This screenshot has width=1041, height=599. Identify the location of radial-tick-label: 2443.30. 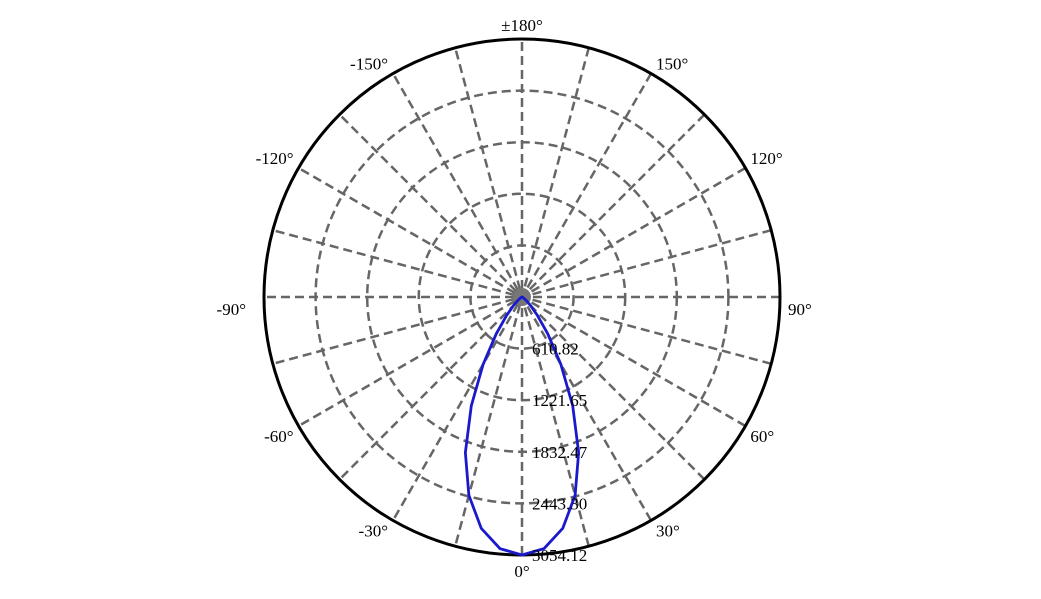
(559, 503).